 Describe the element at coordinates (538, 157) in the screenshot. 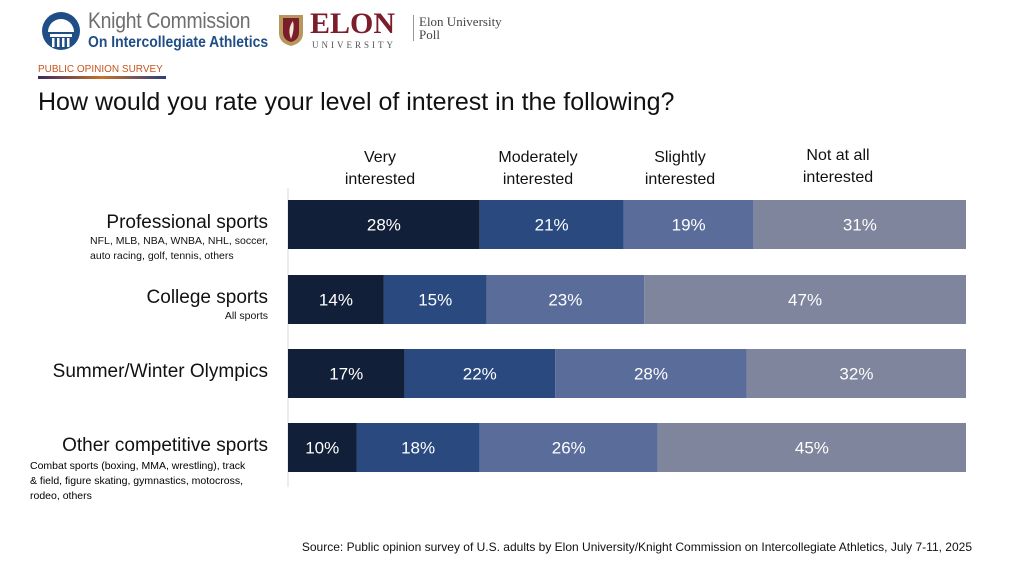

I see `legend-line: Moderately` at that location.